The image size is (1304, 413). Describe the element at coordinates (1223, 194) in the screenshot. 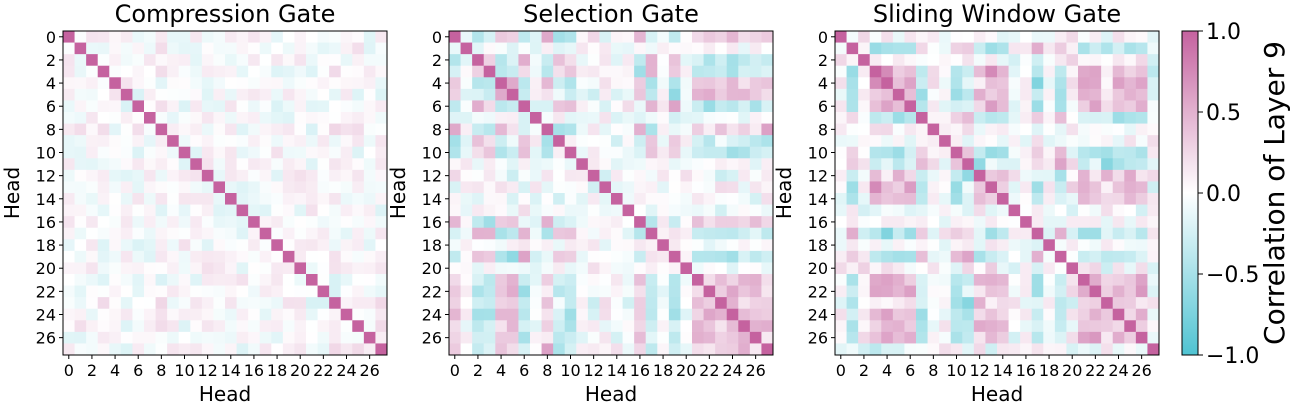

I see `colorbar-tick-label: 0.0` at that location.